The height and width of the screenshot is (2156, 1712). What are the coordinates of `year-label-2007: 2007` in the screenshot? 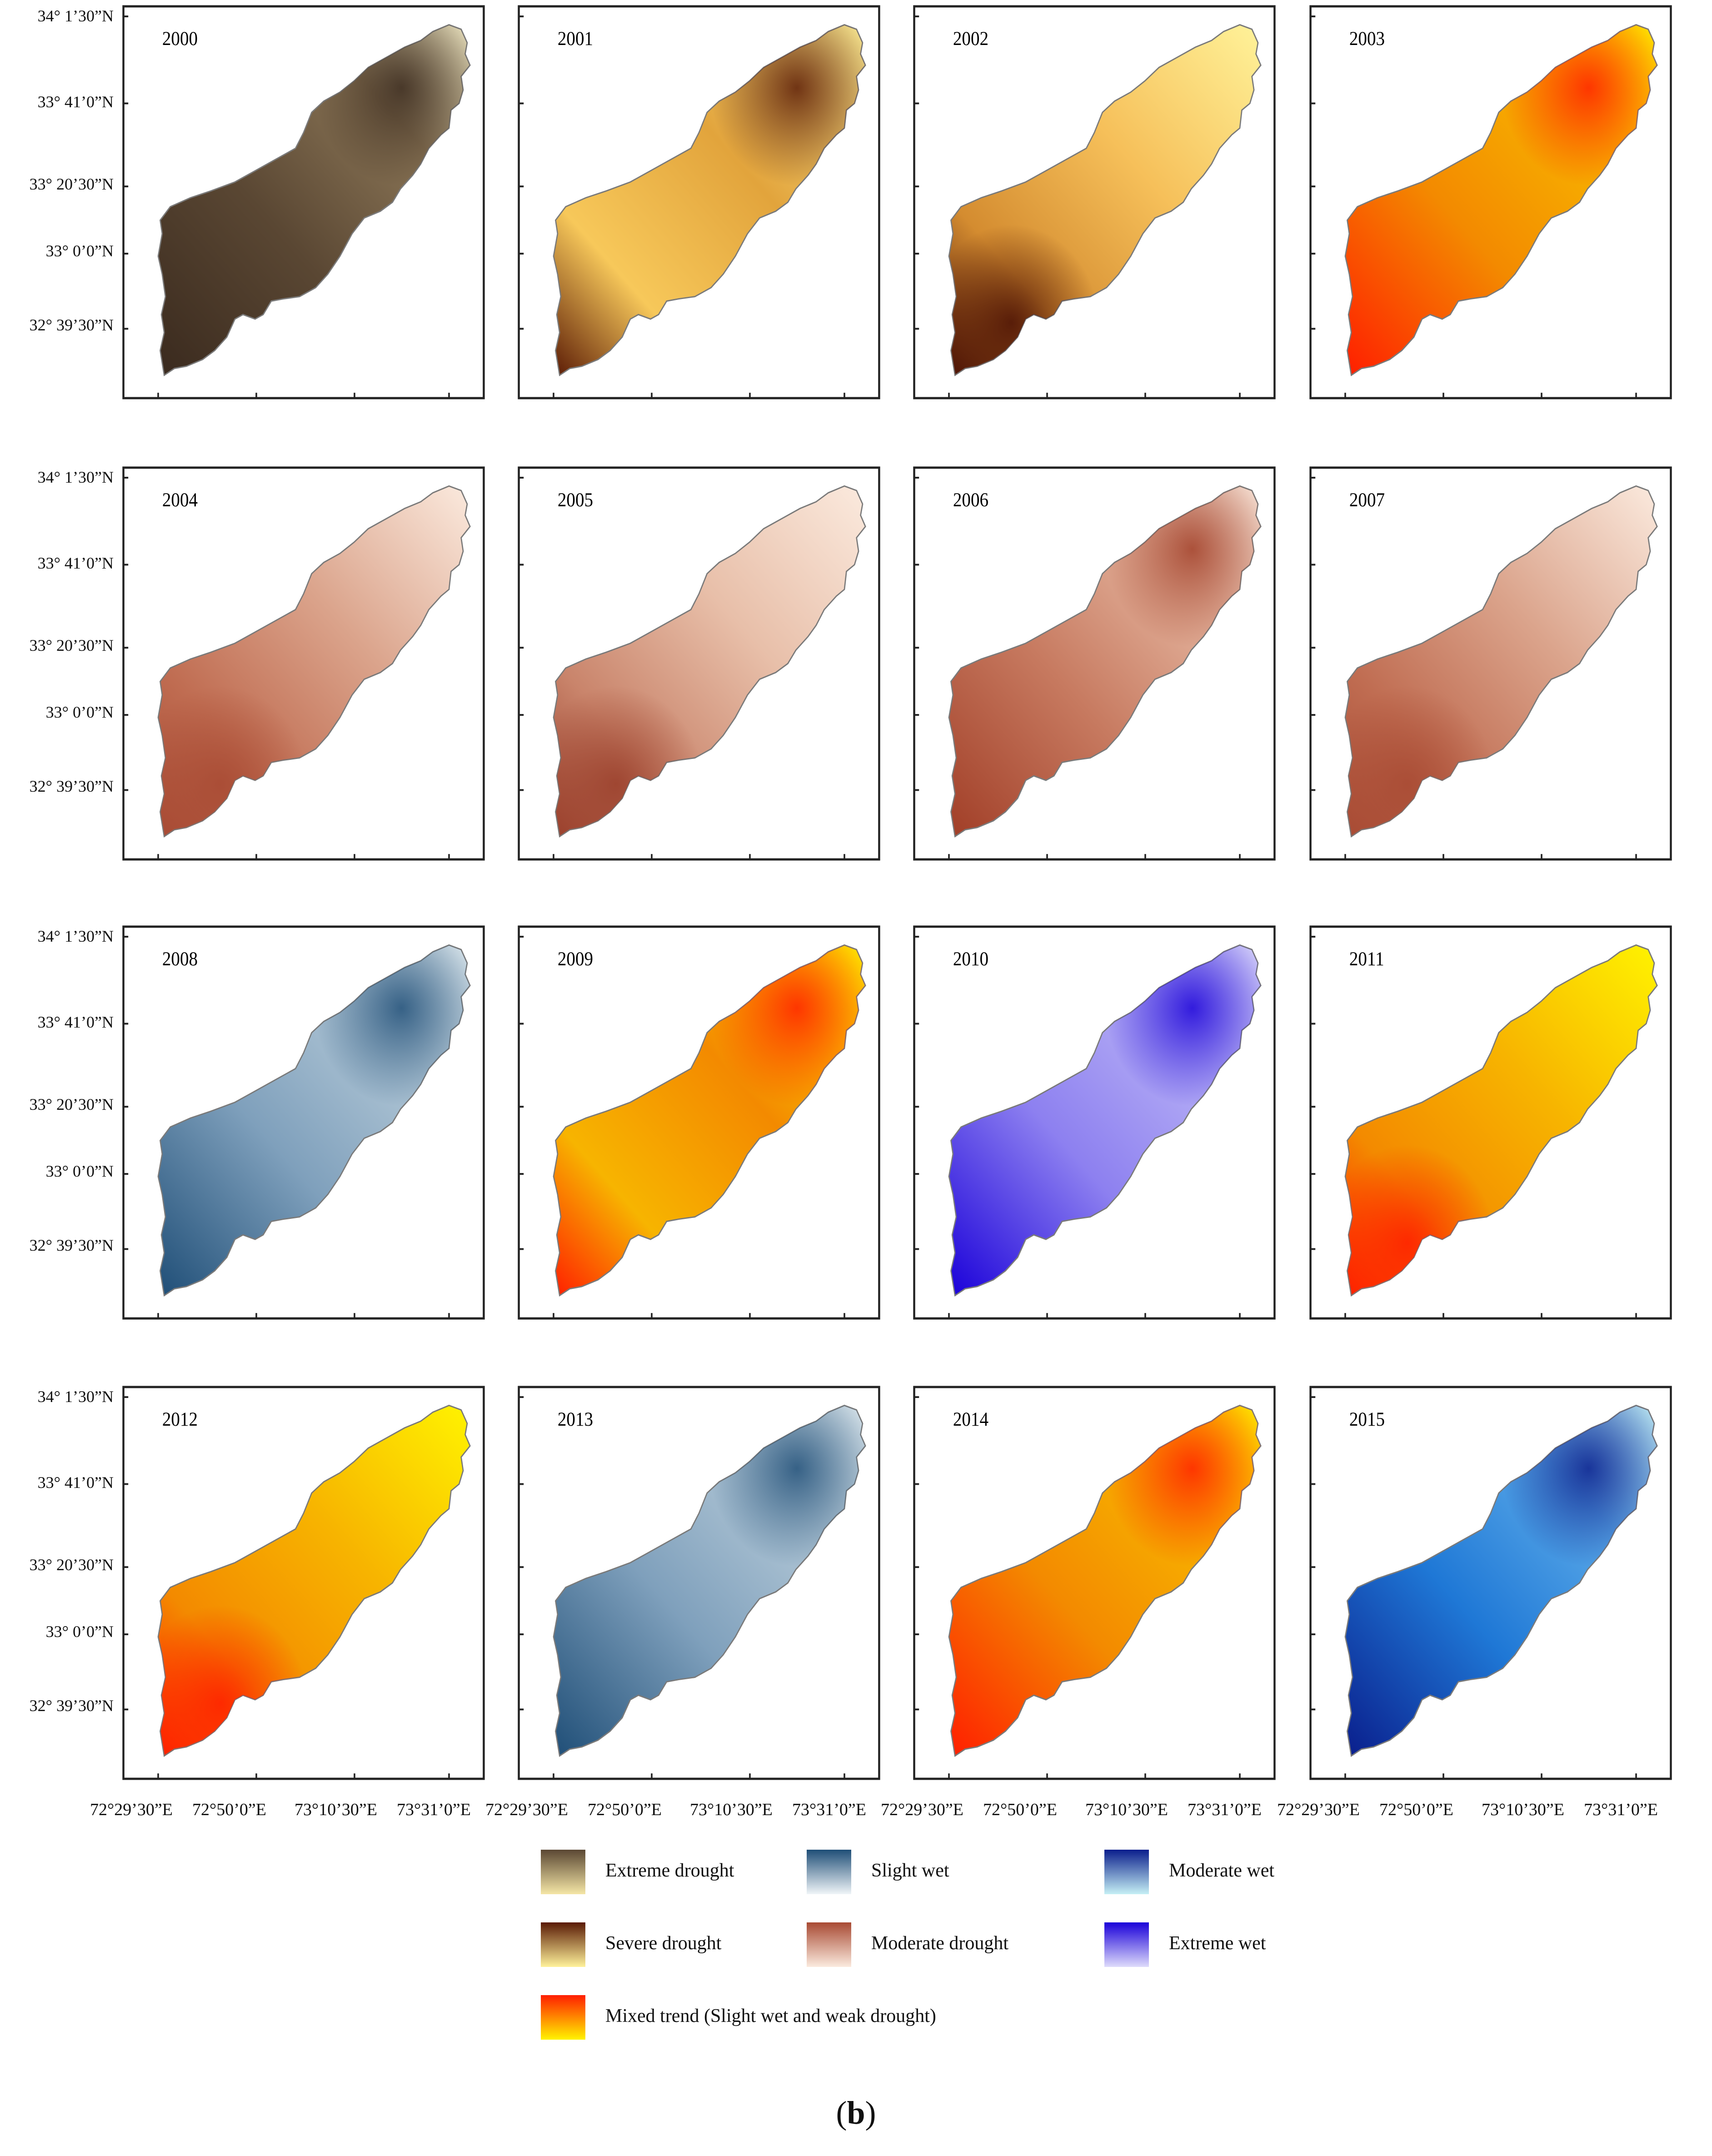 It's located at (1367, 499).